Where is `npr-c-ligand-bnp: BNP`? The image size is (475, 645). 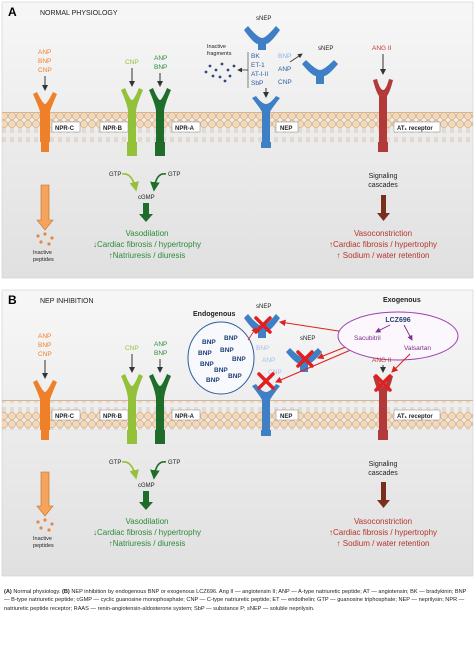
npr-c-ligand-bnp: BNP is located at coordinates (44, 61).